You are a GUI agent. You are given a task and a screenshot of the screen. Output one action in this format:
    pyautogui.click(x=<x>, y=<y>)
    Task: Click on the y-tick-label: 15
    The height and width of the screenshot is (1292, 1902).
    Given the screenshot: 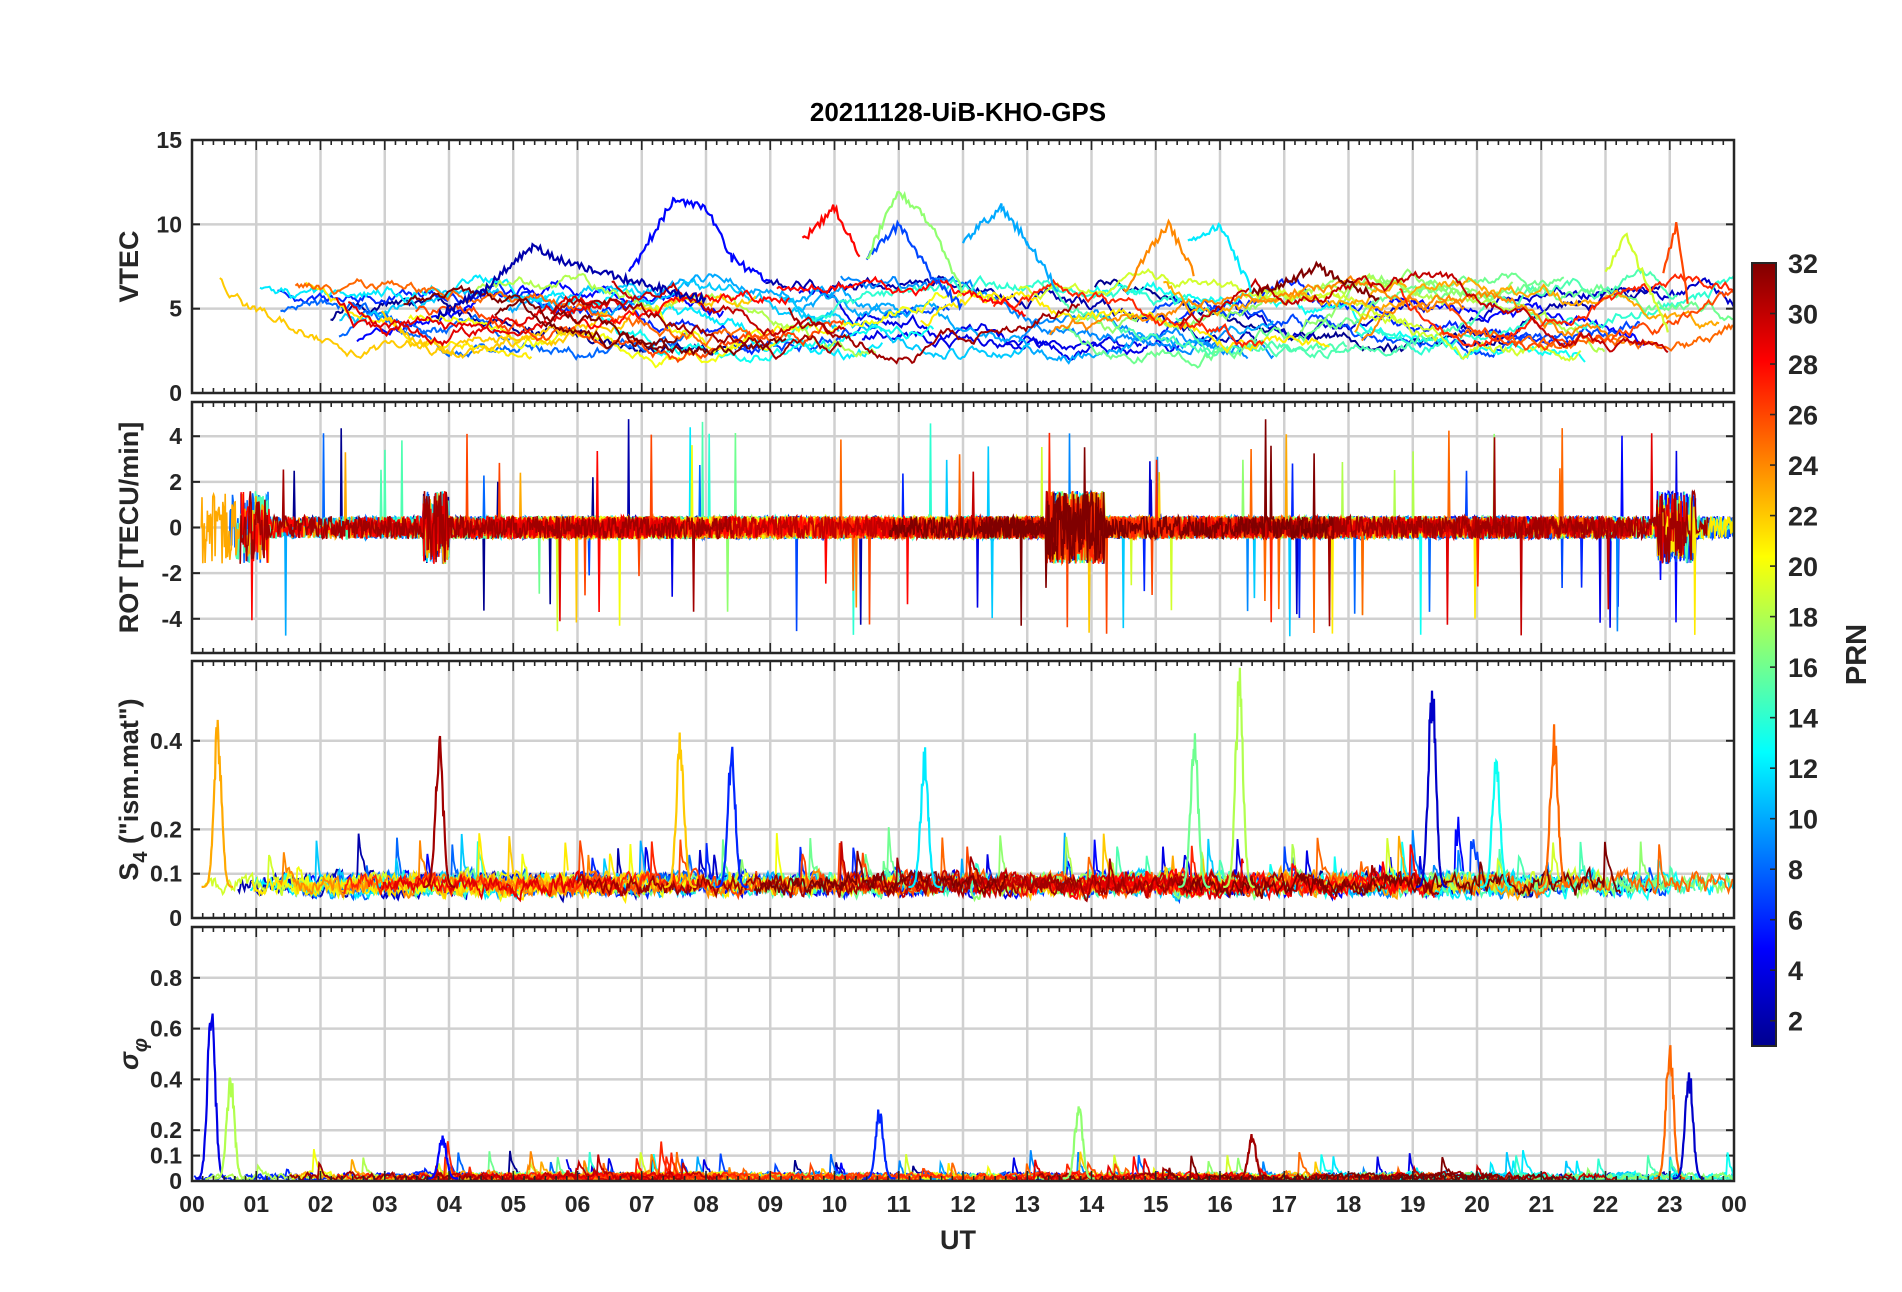 What is the action you would take?
    pyautogui.click(x=169, y=140)
    